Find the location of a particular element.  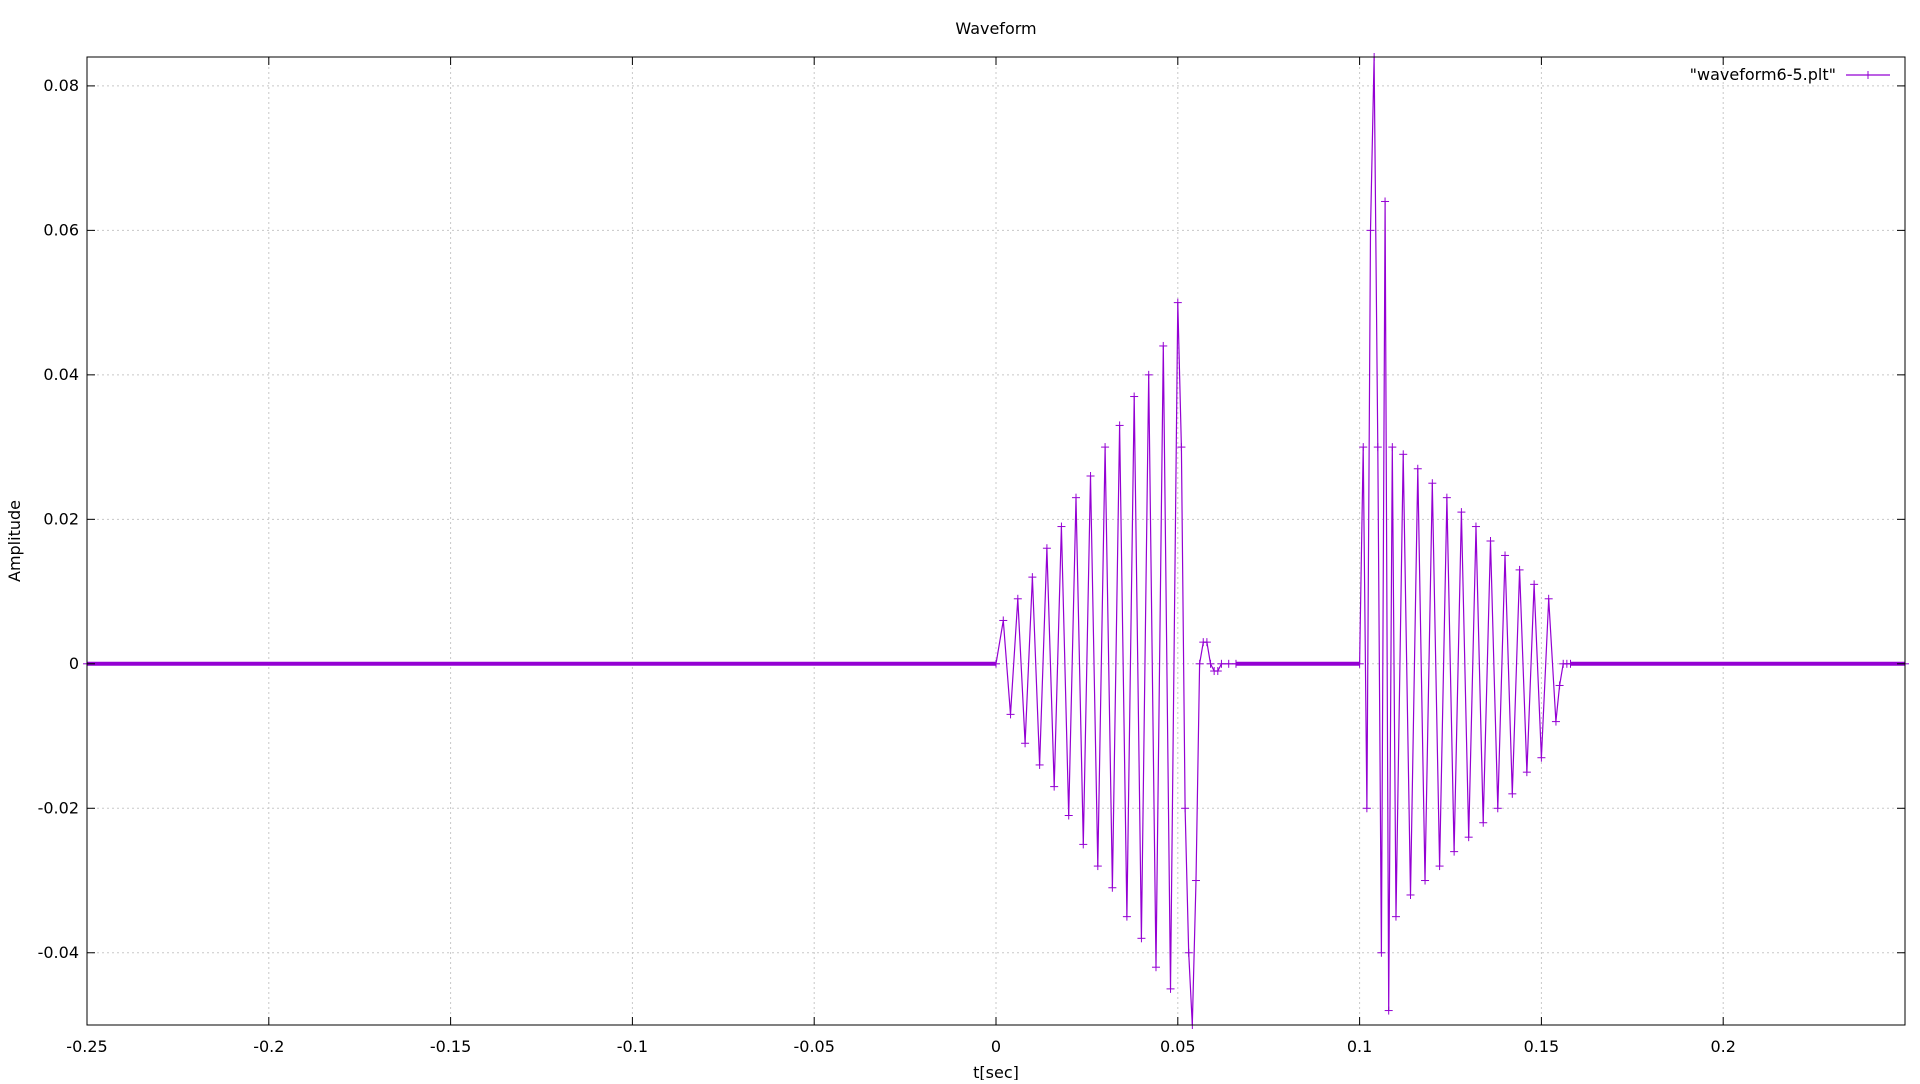

y-tick-label: 0.06 is located at coordinates (61, 229).